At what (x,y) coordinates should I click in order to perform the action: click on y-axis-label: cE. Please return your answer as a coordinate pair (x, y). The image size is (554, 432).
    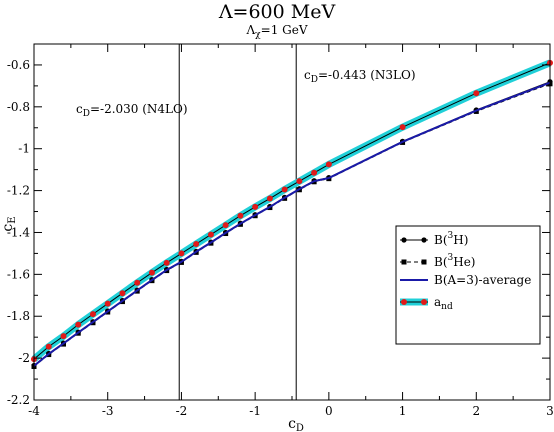
    Looking at the image, I should click on (9, 223).